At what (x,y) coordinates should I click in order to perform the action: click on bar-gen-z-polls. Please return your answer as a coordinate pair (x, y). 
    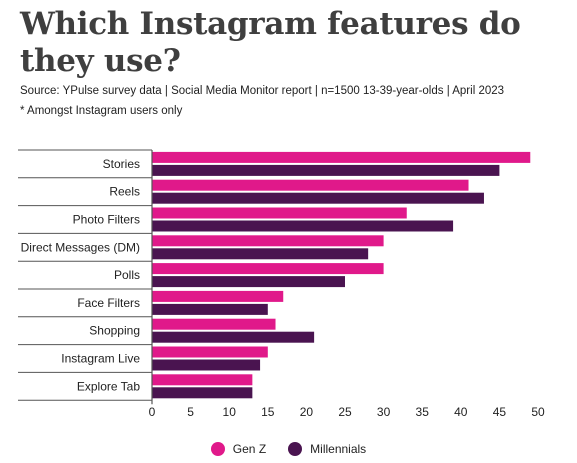
    Looking at the image, I should click on (268, 269).